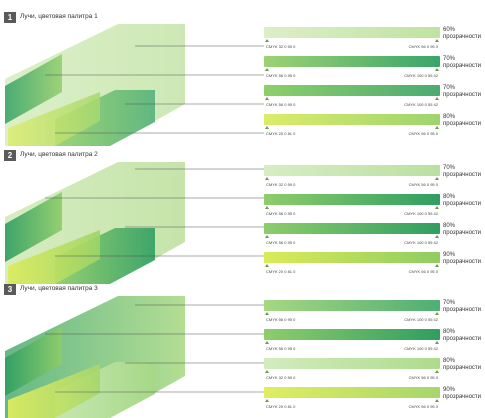 The width and height of the screenshot is (485, 418). What do you see at coordinates (59, 288) in the screenshot?
I see `section-title: Лучи, цветовая палитра 3` at bounding box center [59, 288].